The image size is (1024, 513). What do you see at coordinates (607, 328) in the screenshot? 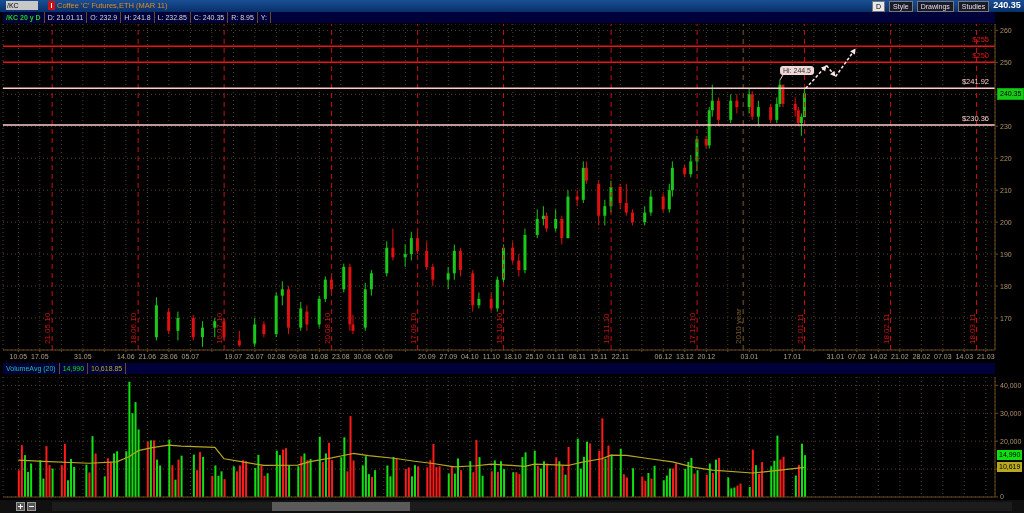
I see `ref-line-label: 19.11.10` at bounding box center [607, 328].